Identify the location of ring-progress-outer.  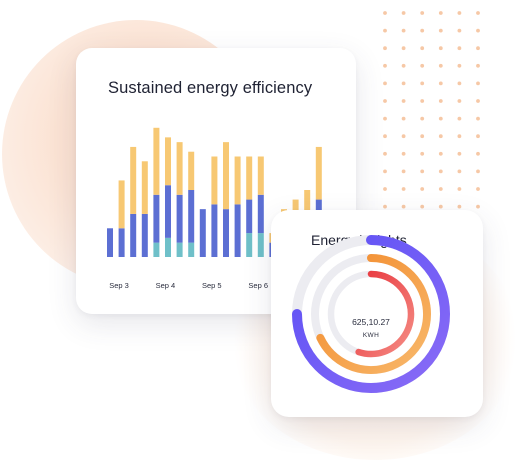
(371, 314).